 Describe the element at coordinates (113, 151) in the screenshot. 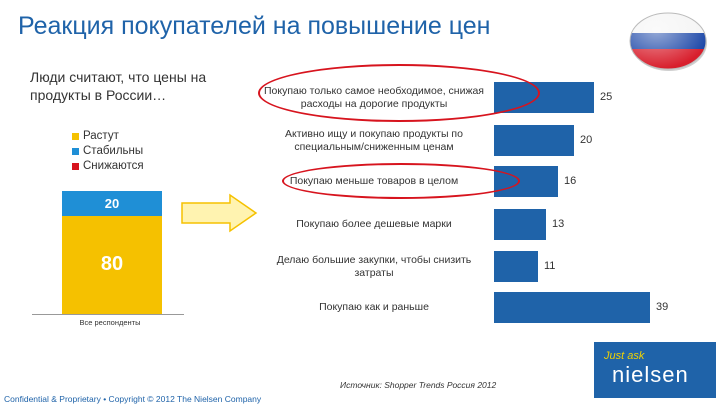

I see `legend-label: Стабильны` at that location.